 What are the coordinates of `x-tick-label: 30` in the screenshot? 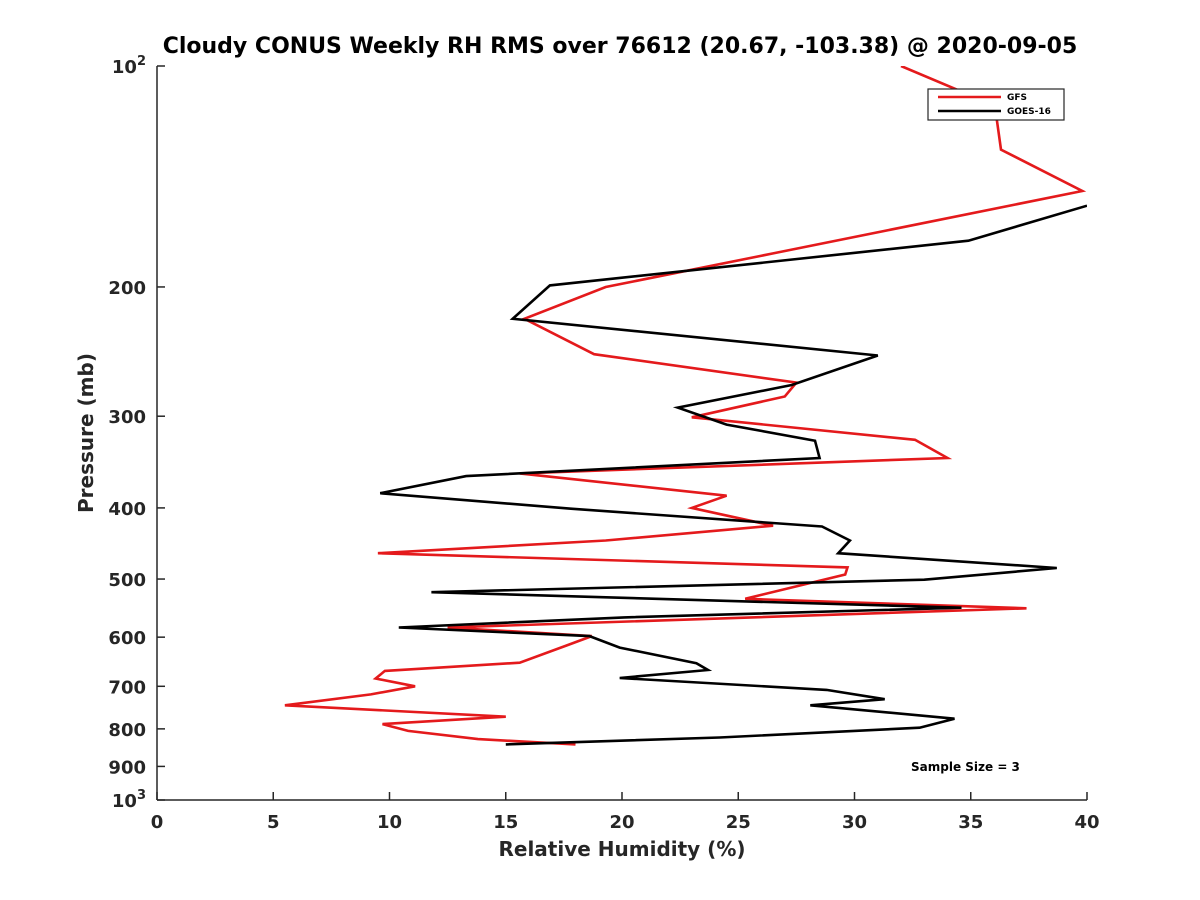 It's located at (854, 822).